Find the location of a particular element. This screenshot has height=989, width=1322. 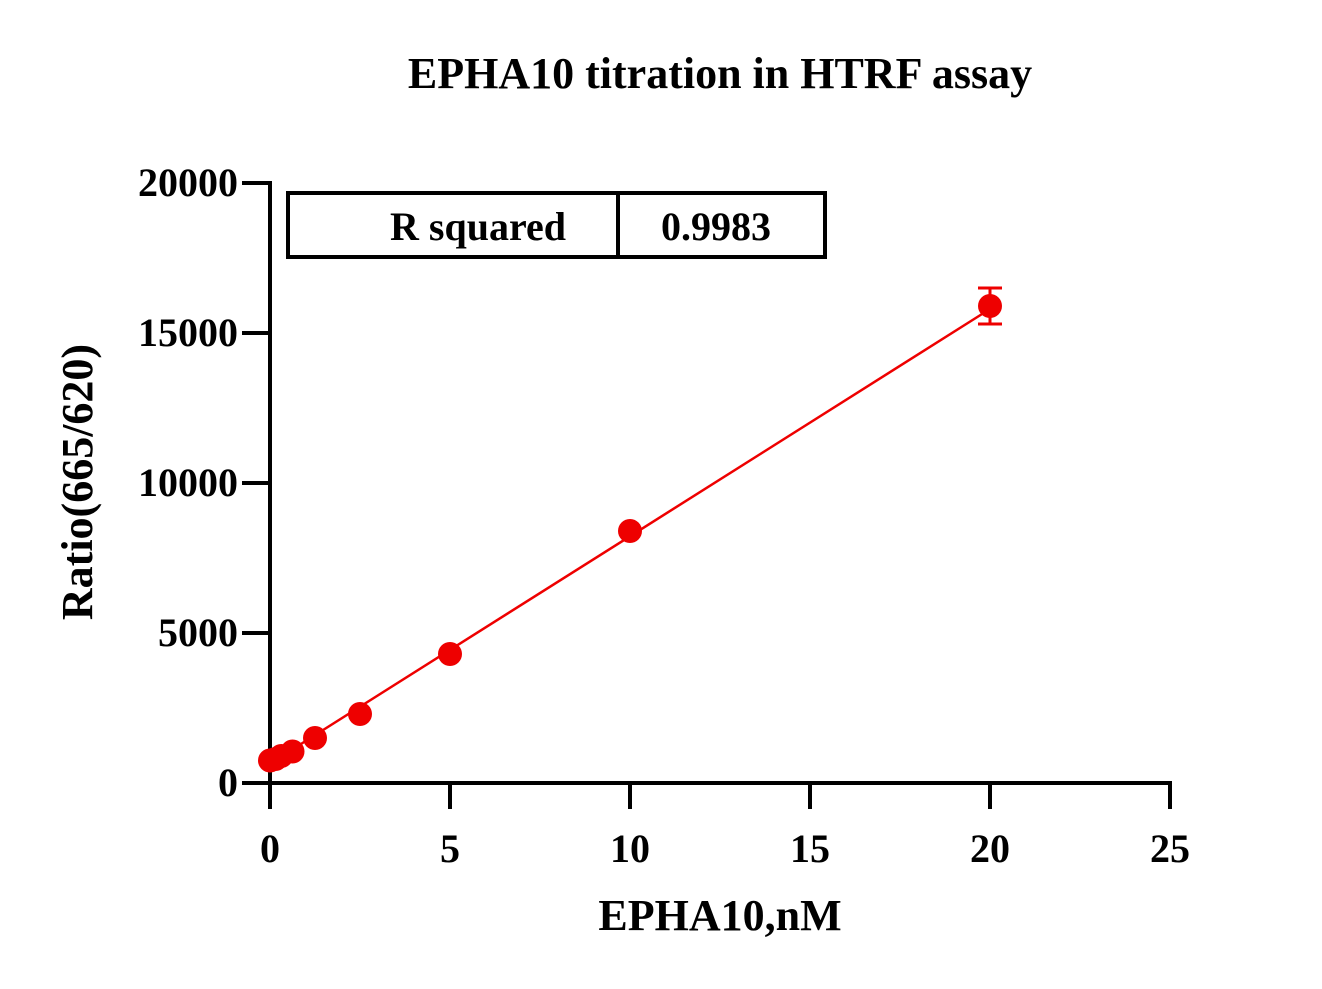

y-tick-label: 10000 is located at coordinates (188, 482).